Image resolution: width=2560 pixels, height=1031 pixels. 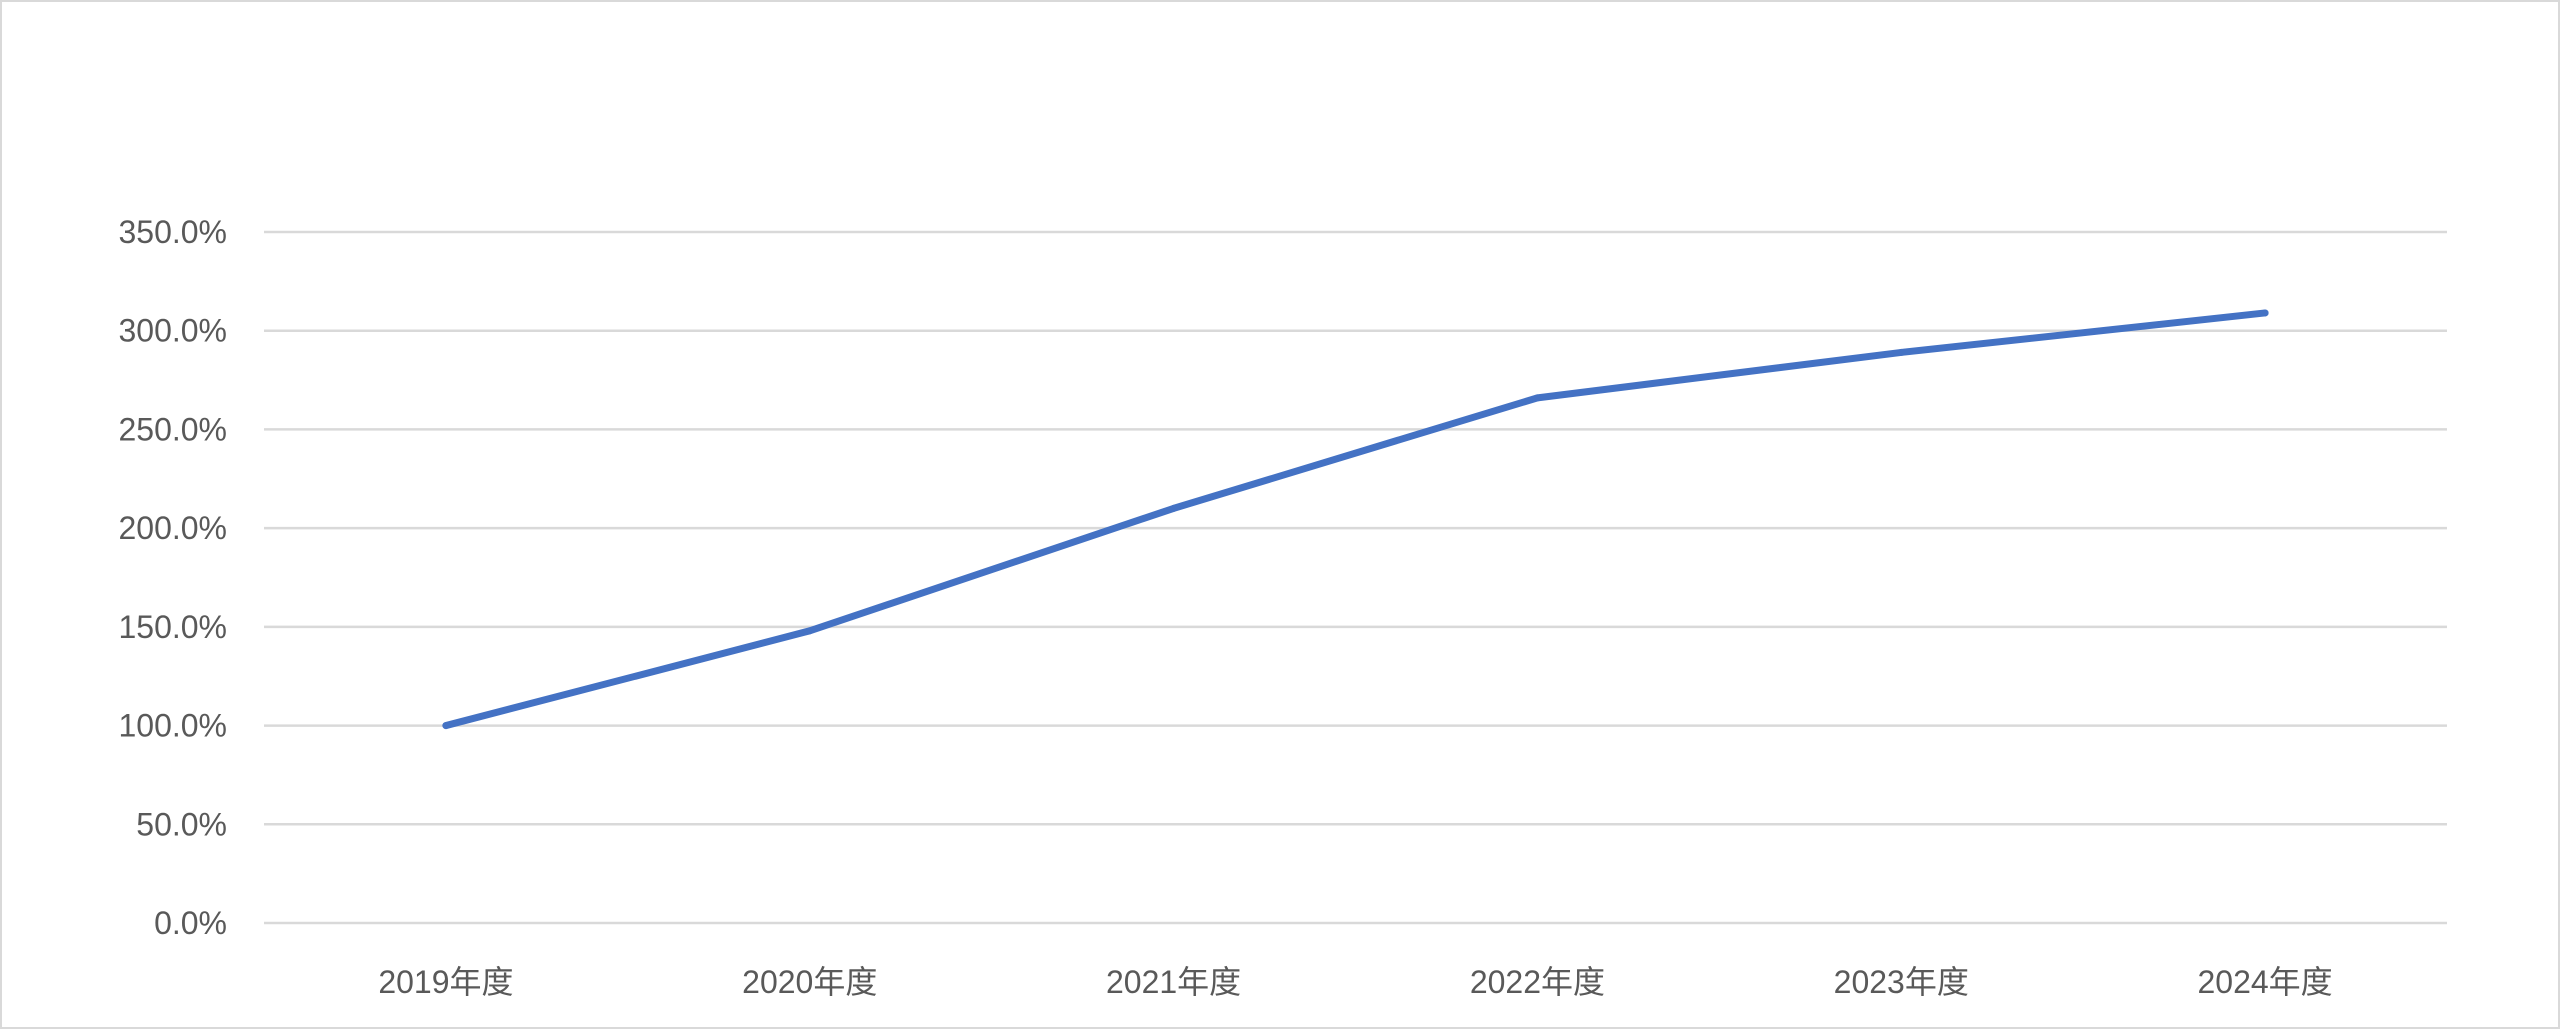 What do you see at coordinates (172, 528) in the screenshot?
I see `y-tick-label: 200.0%` at bounding box center [172, 528].